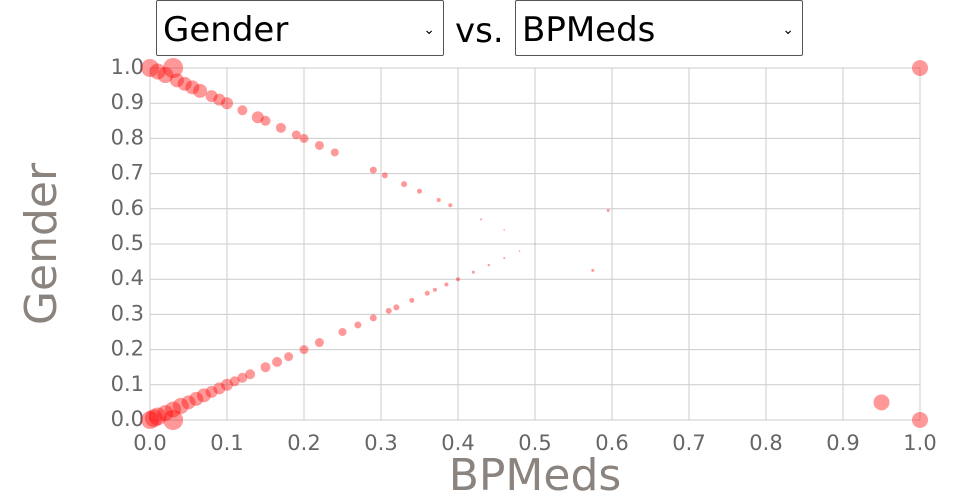  Describe the element at coordinates (534, 443) in the screenshot. I see `x-tick-label: 0.5` at that location.